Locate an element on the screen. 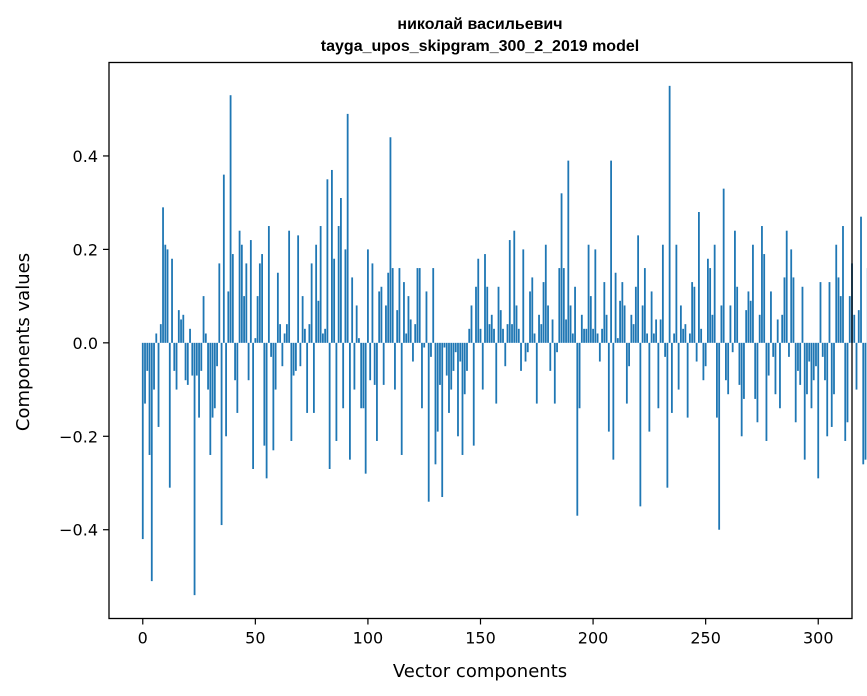 Image resolution: width=867 pixels, height=696 pixels. x-tick-label: 100 is located at coordinates (368, 638).